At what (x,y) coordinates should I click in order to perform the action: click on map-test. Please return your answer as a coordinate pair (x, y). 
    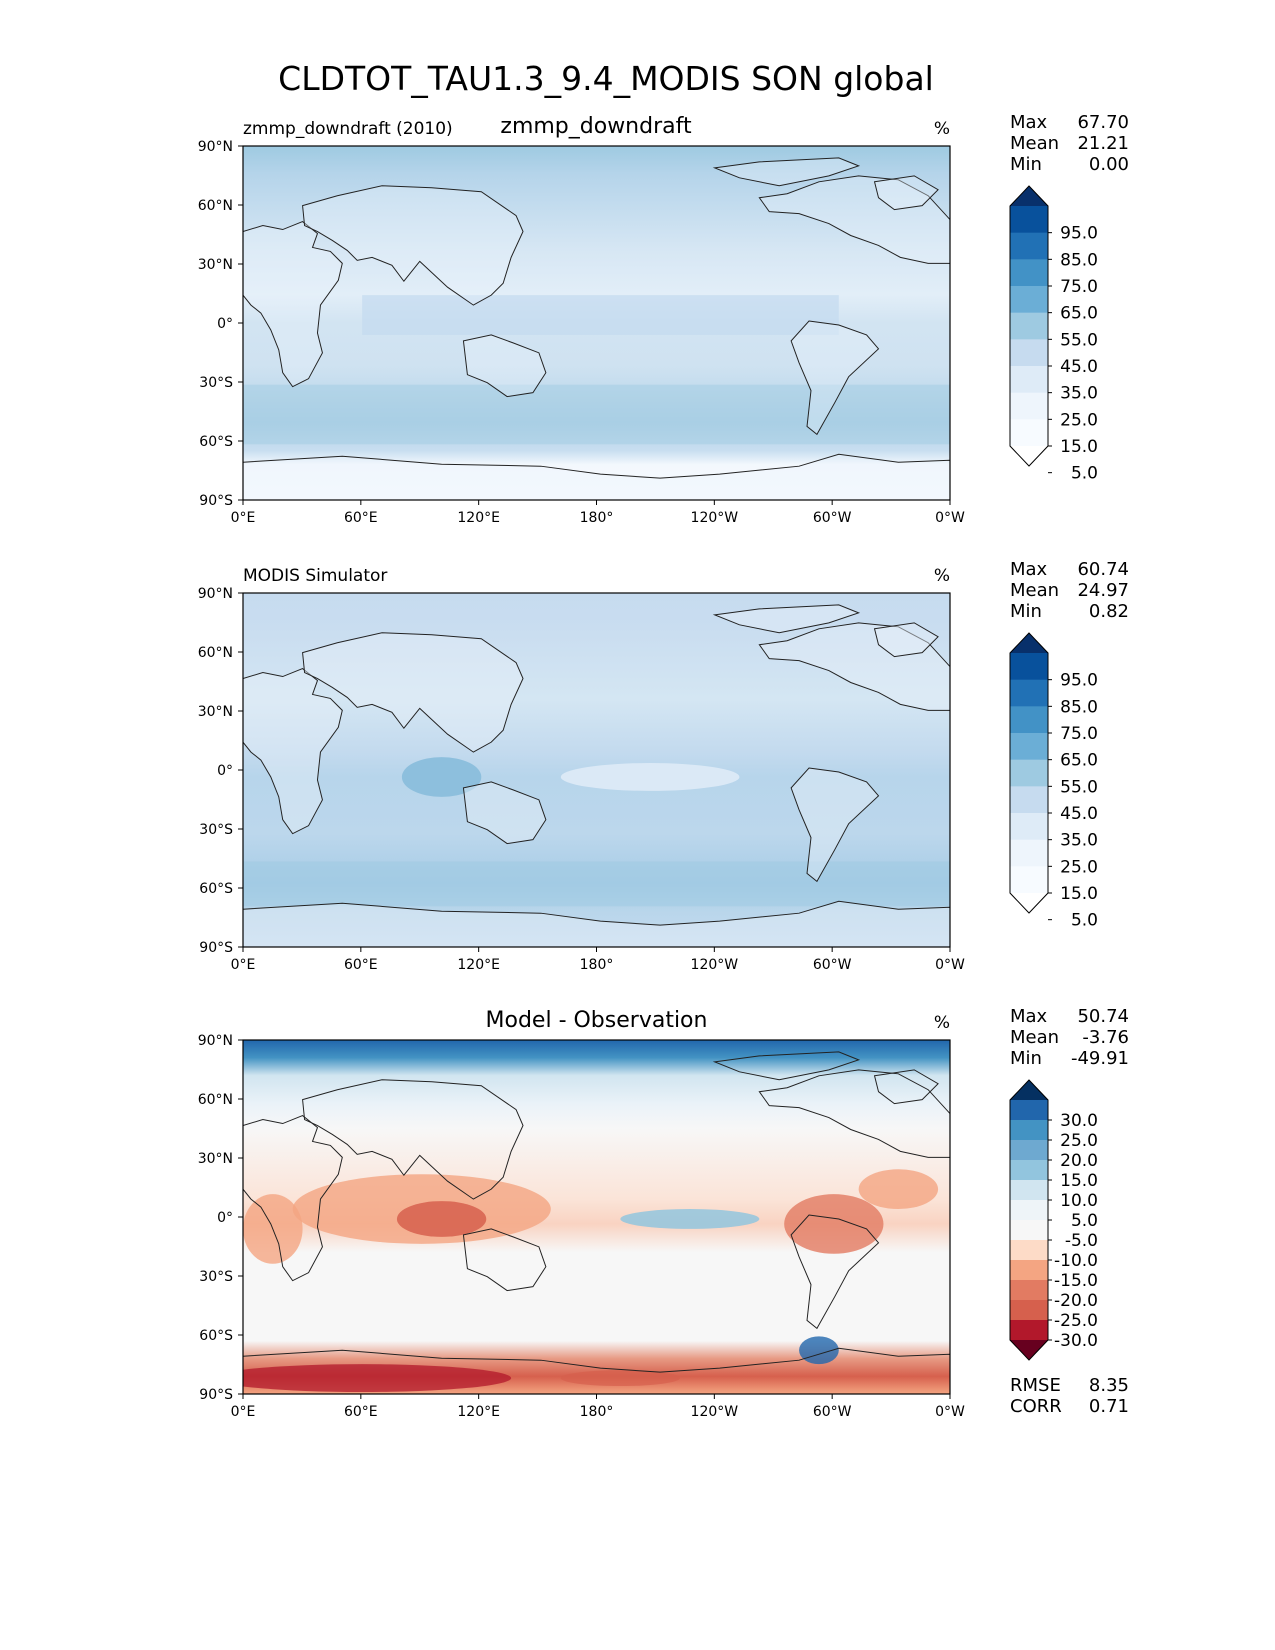
    Looking at the image, I should click on (596, 323).